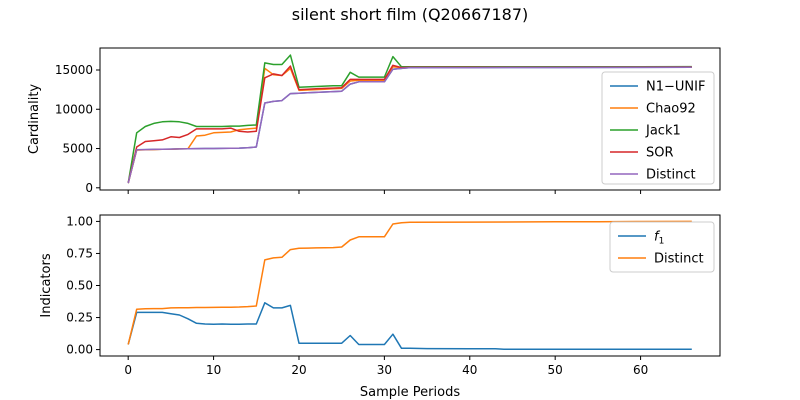  I want to click on y-tick-label: 15000, so click(74, 70).